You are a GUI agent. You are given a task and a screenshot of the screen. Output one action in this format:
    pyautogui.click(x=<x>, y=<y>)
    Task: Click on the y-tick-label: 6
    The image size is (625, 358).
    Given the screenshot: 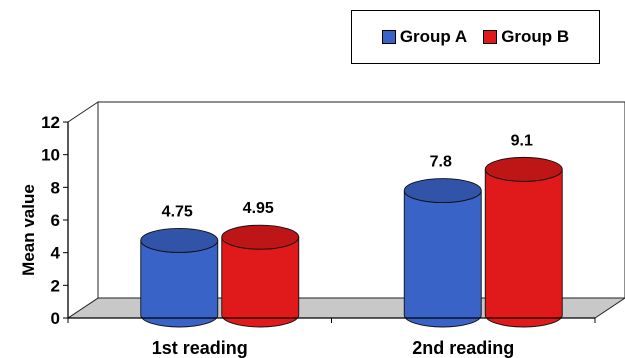 What is the action you would take?
    pyautogui.click(x=55, y=220)
    